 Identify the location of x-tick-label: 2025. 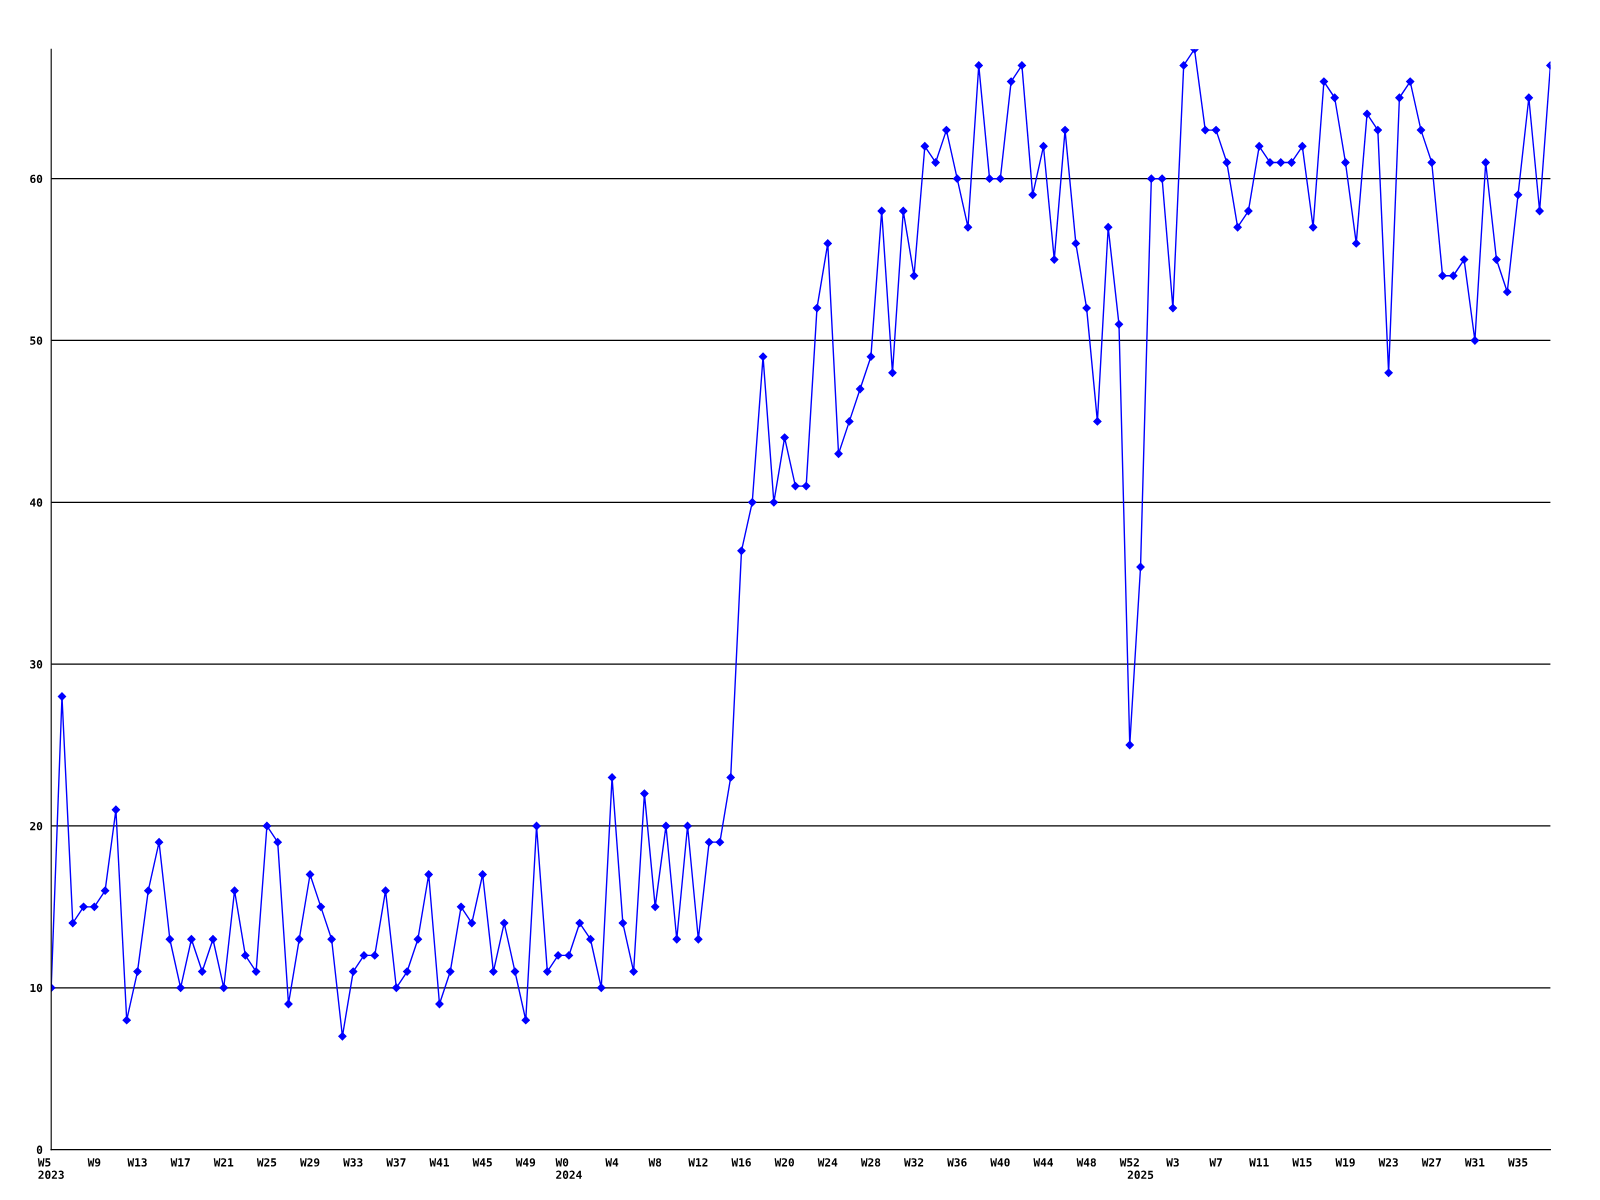
(1140, 1174).